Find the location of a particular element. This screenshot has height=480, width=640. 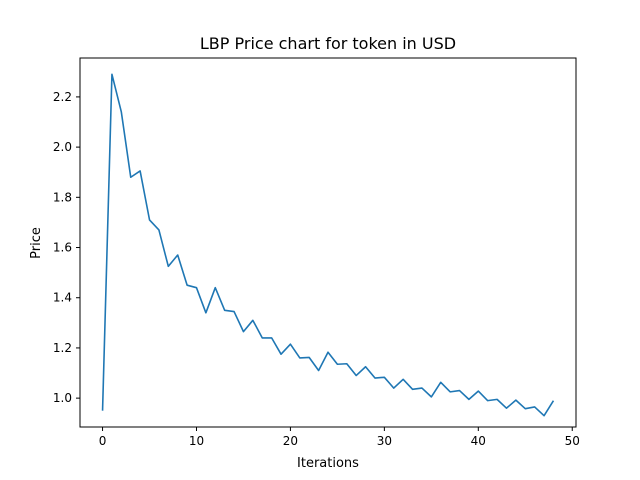

x-tick-label: 10 is located at coordinates (196, 441).